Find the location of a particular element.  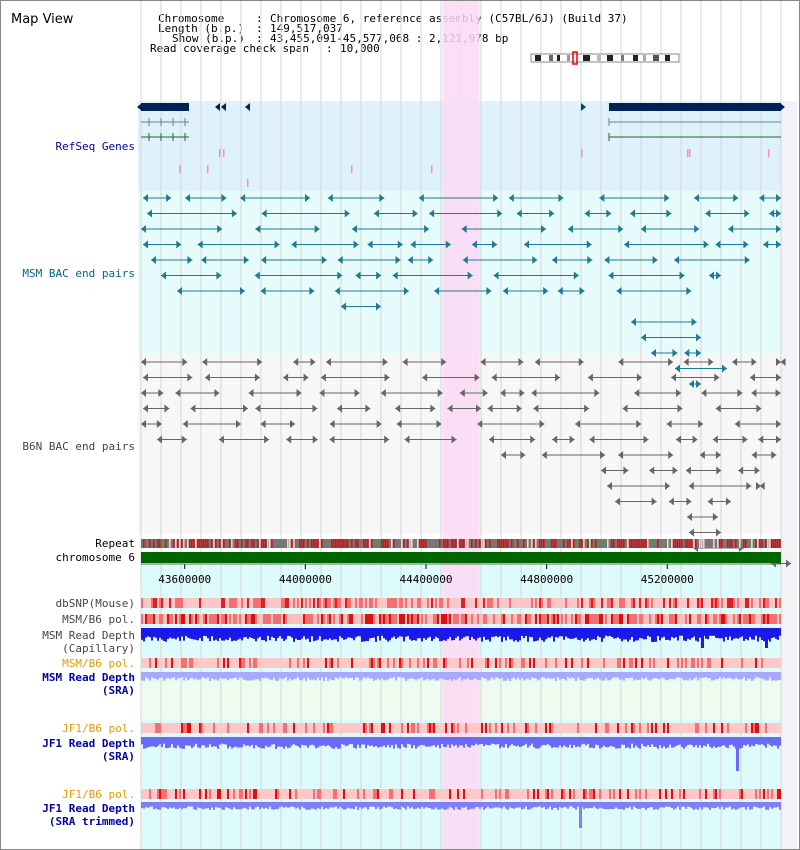

chromosome-ideogram is located at coordinates (605, 58).